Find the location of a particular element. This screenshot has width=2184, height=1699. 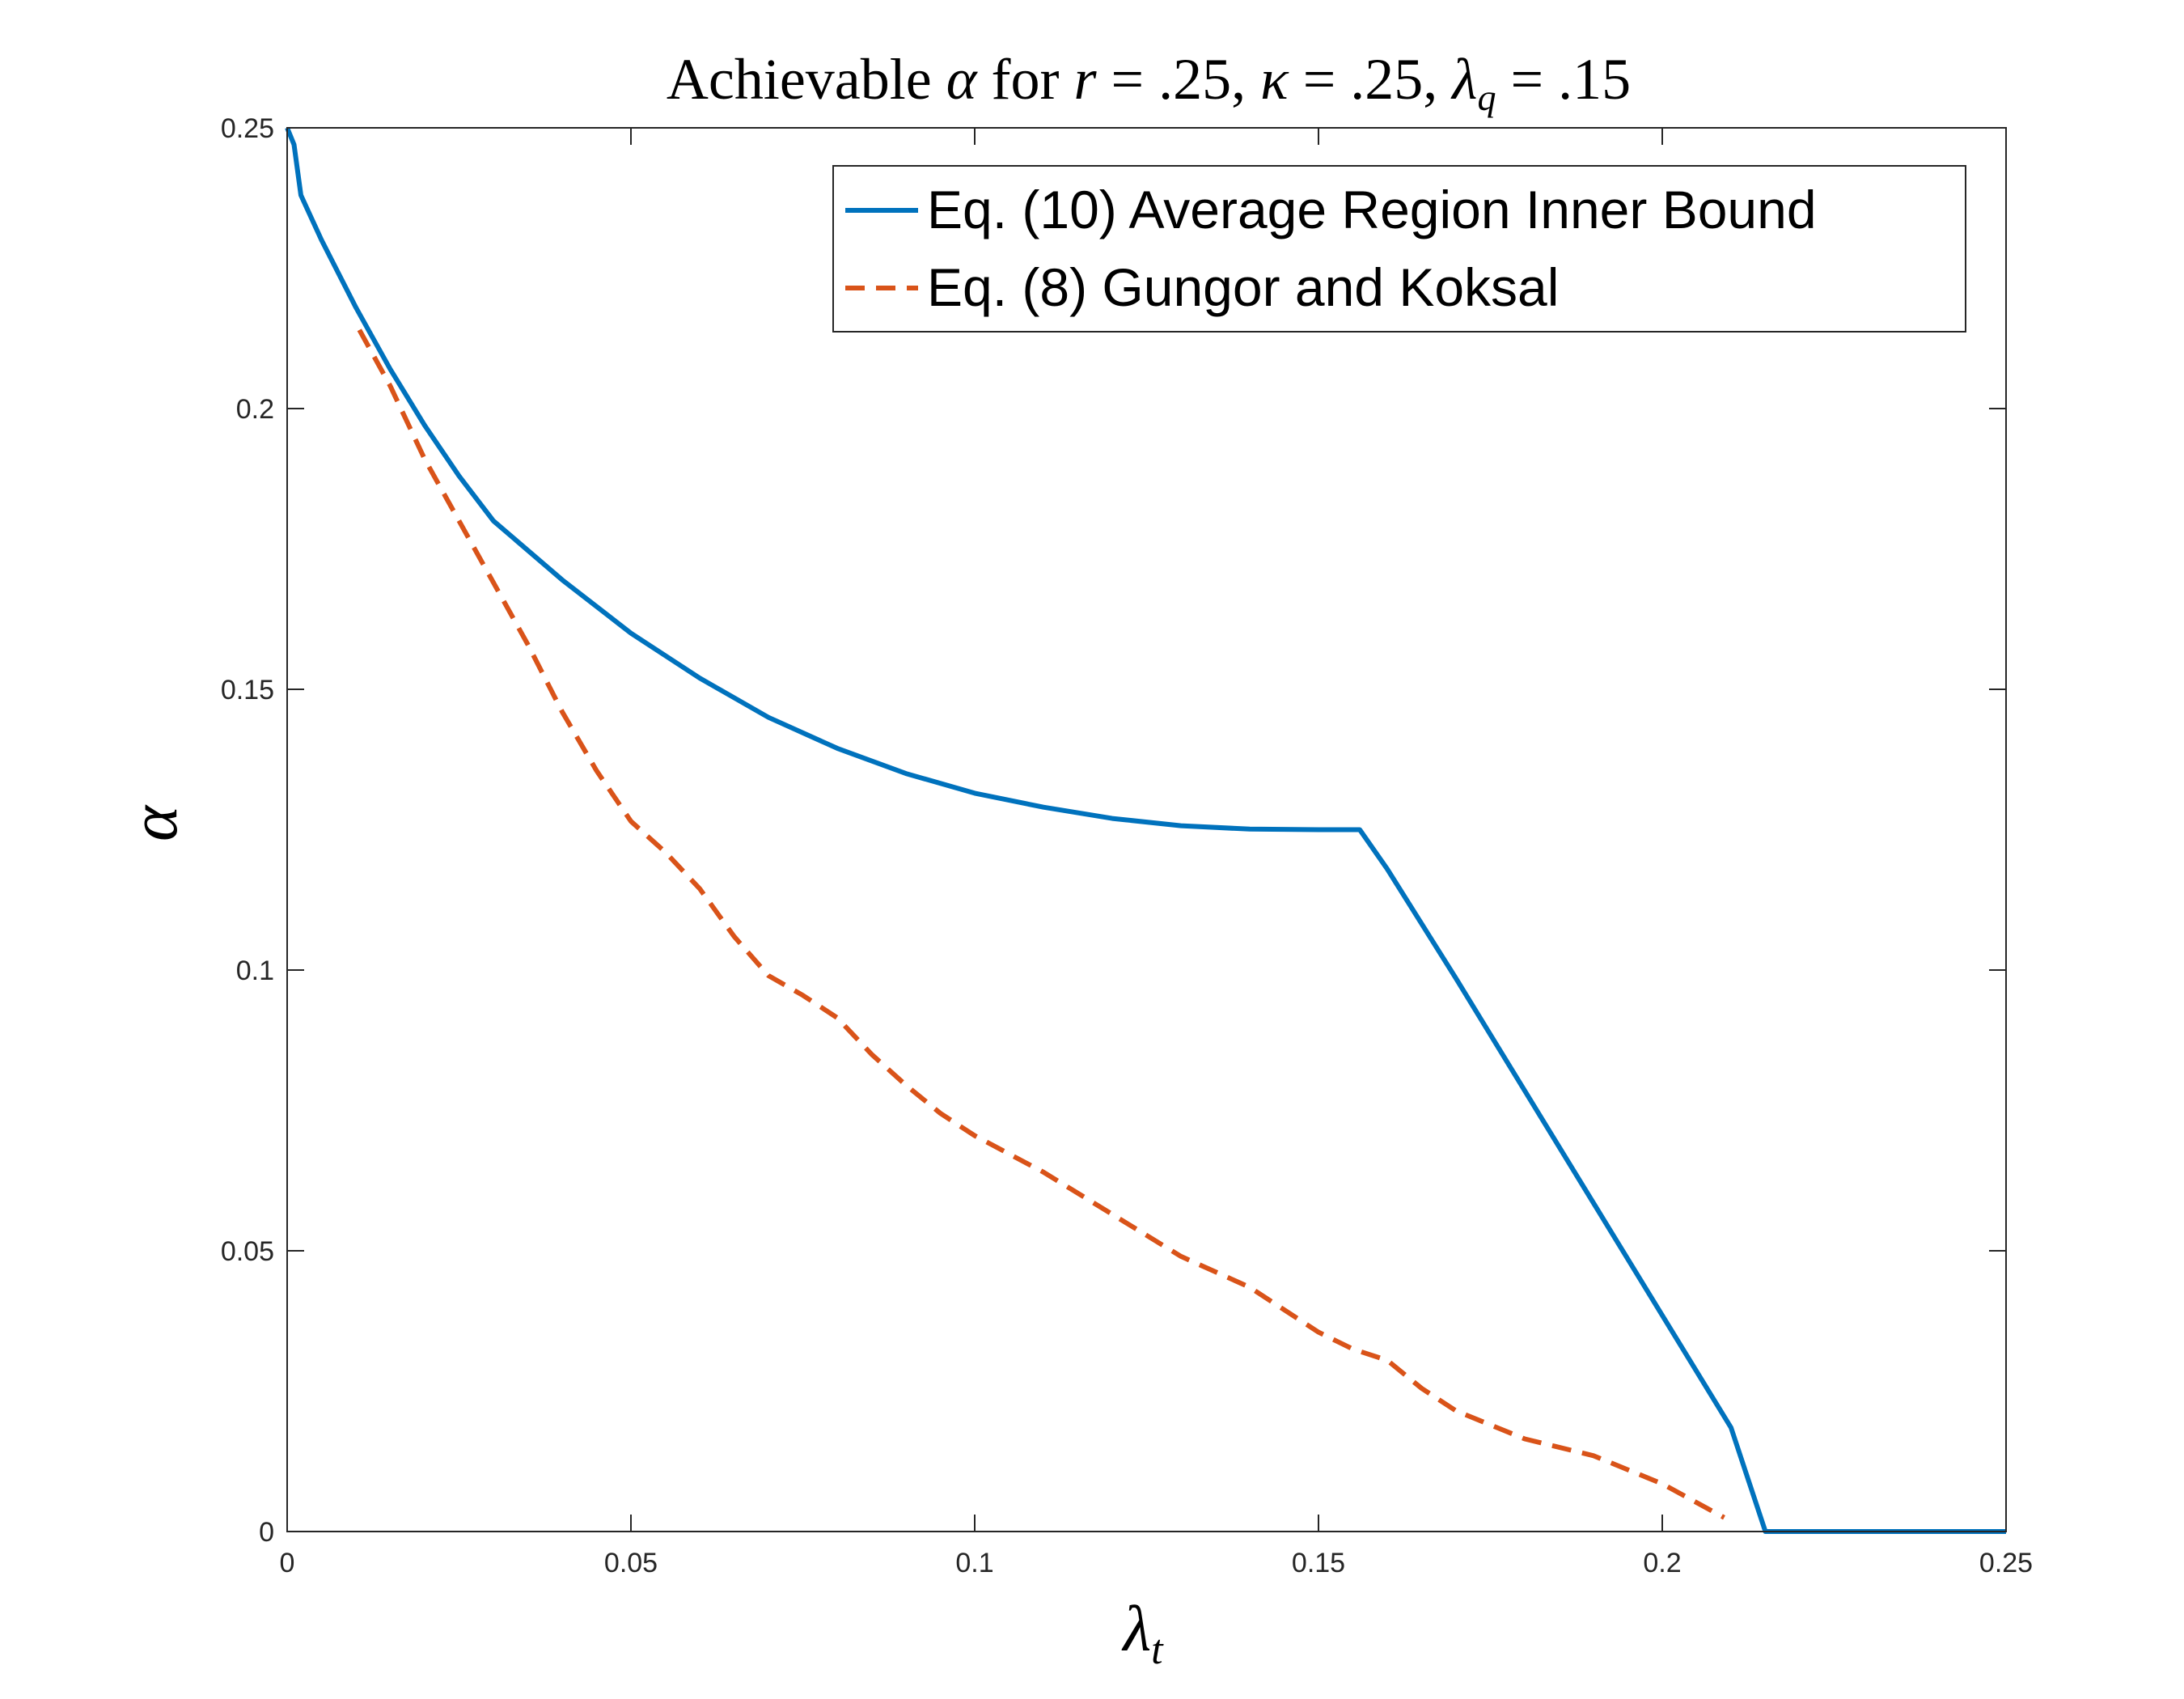

title-for: for is located at coordinates (1025, 79).